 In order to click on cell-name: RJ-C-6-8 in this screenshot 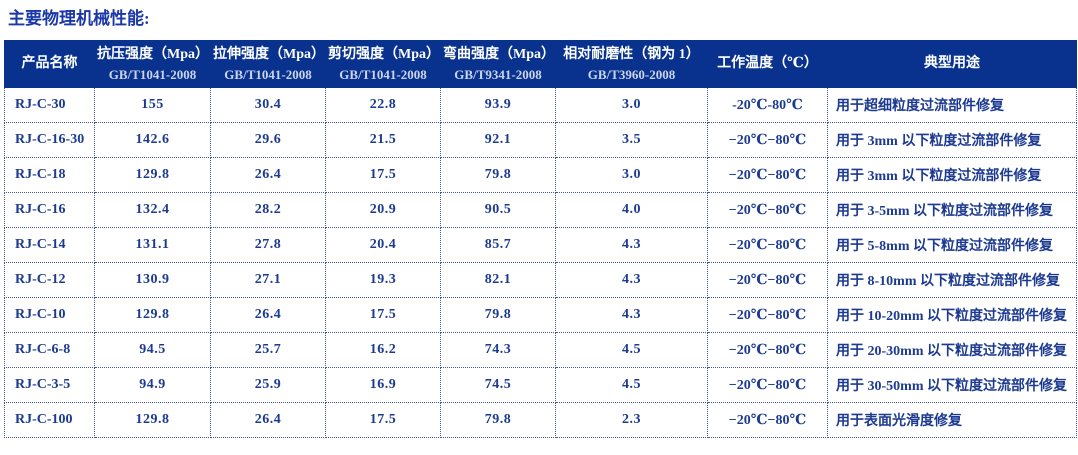, I will do `click(49, 350)`.